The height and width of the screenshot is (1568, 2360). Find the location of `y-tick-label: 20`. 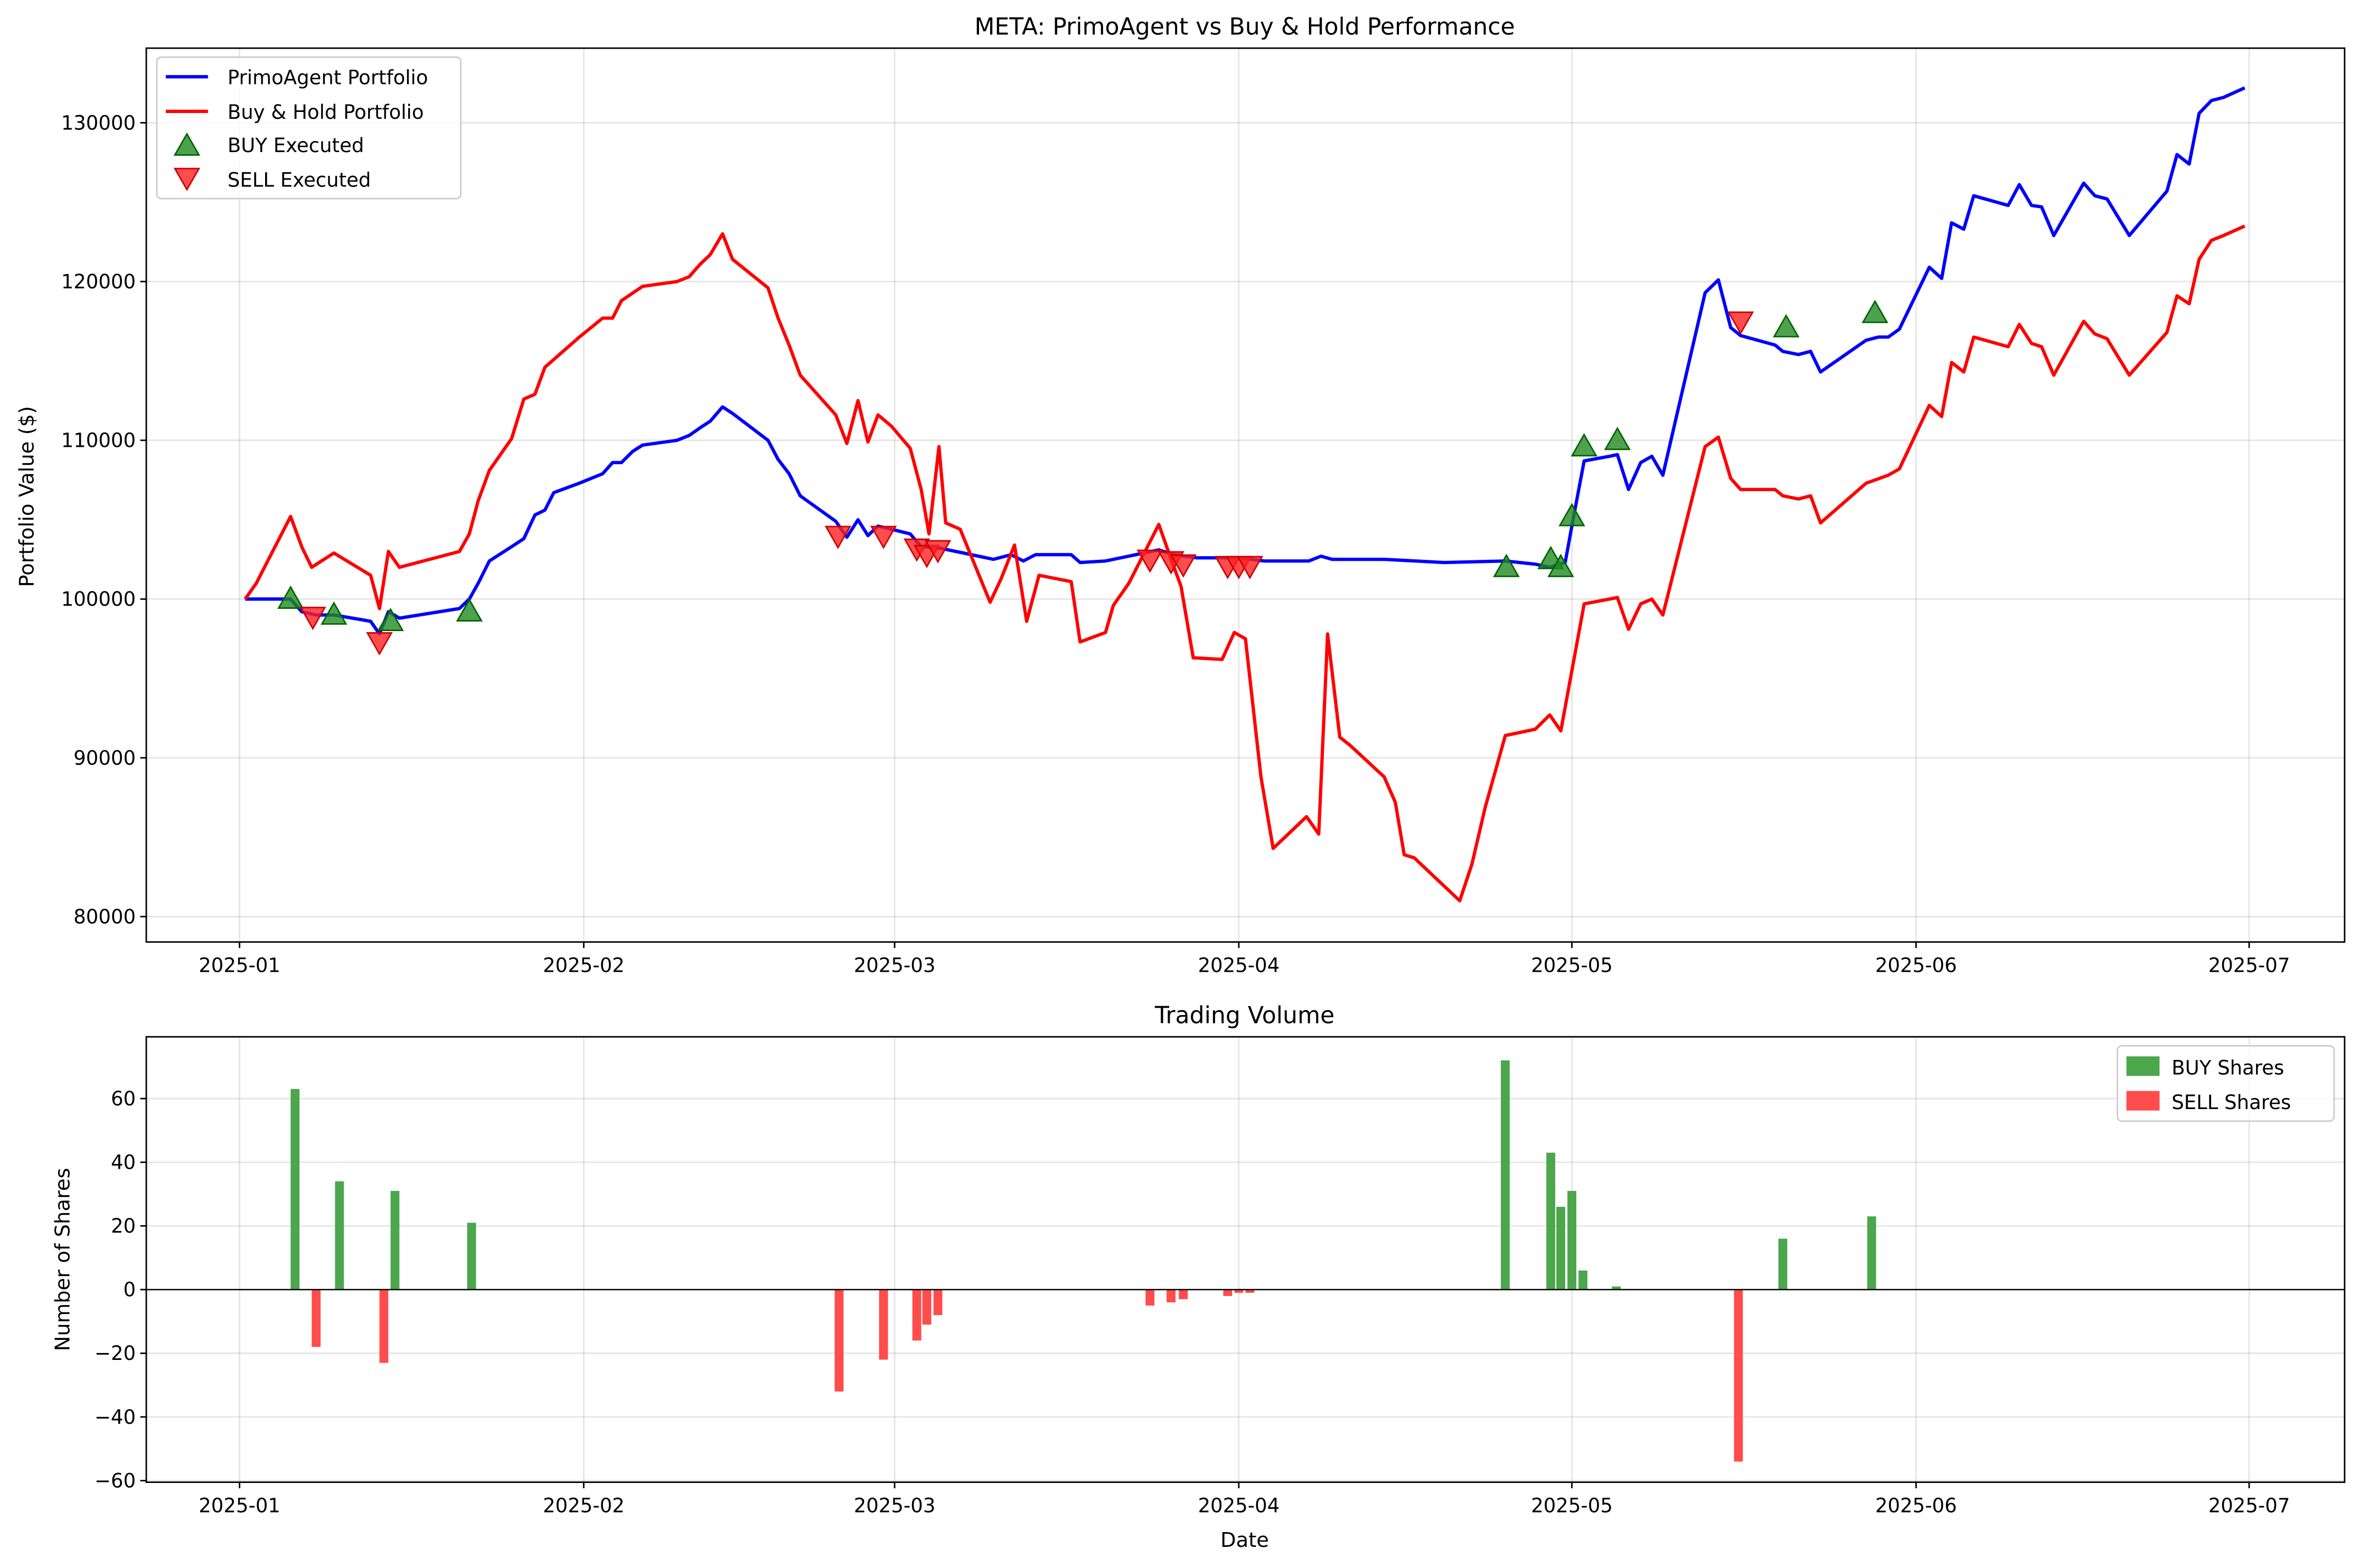

y-tick-label: 20 is located at coordinates (123, 1226).